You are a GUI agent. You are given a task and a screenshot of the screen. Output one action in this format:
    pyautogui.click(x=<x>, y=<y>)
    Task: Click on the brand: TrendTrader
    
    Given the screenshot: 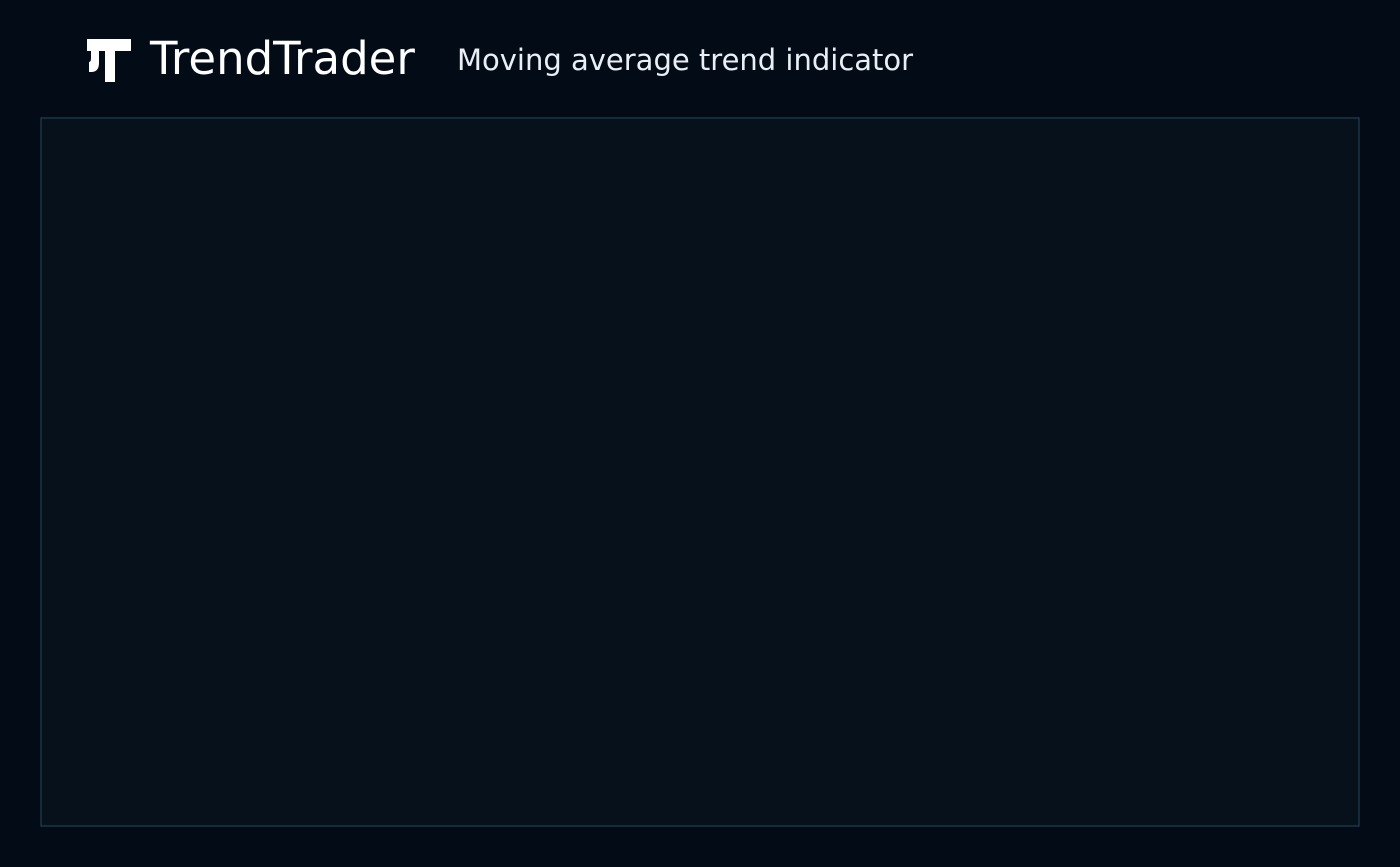 What is the action you would take?
    pyautogui.click(x=282, y=58)
    